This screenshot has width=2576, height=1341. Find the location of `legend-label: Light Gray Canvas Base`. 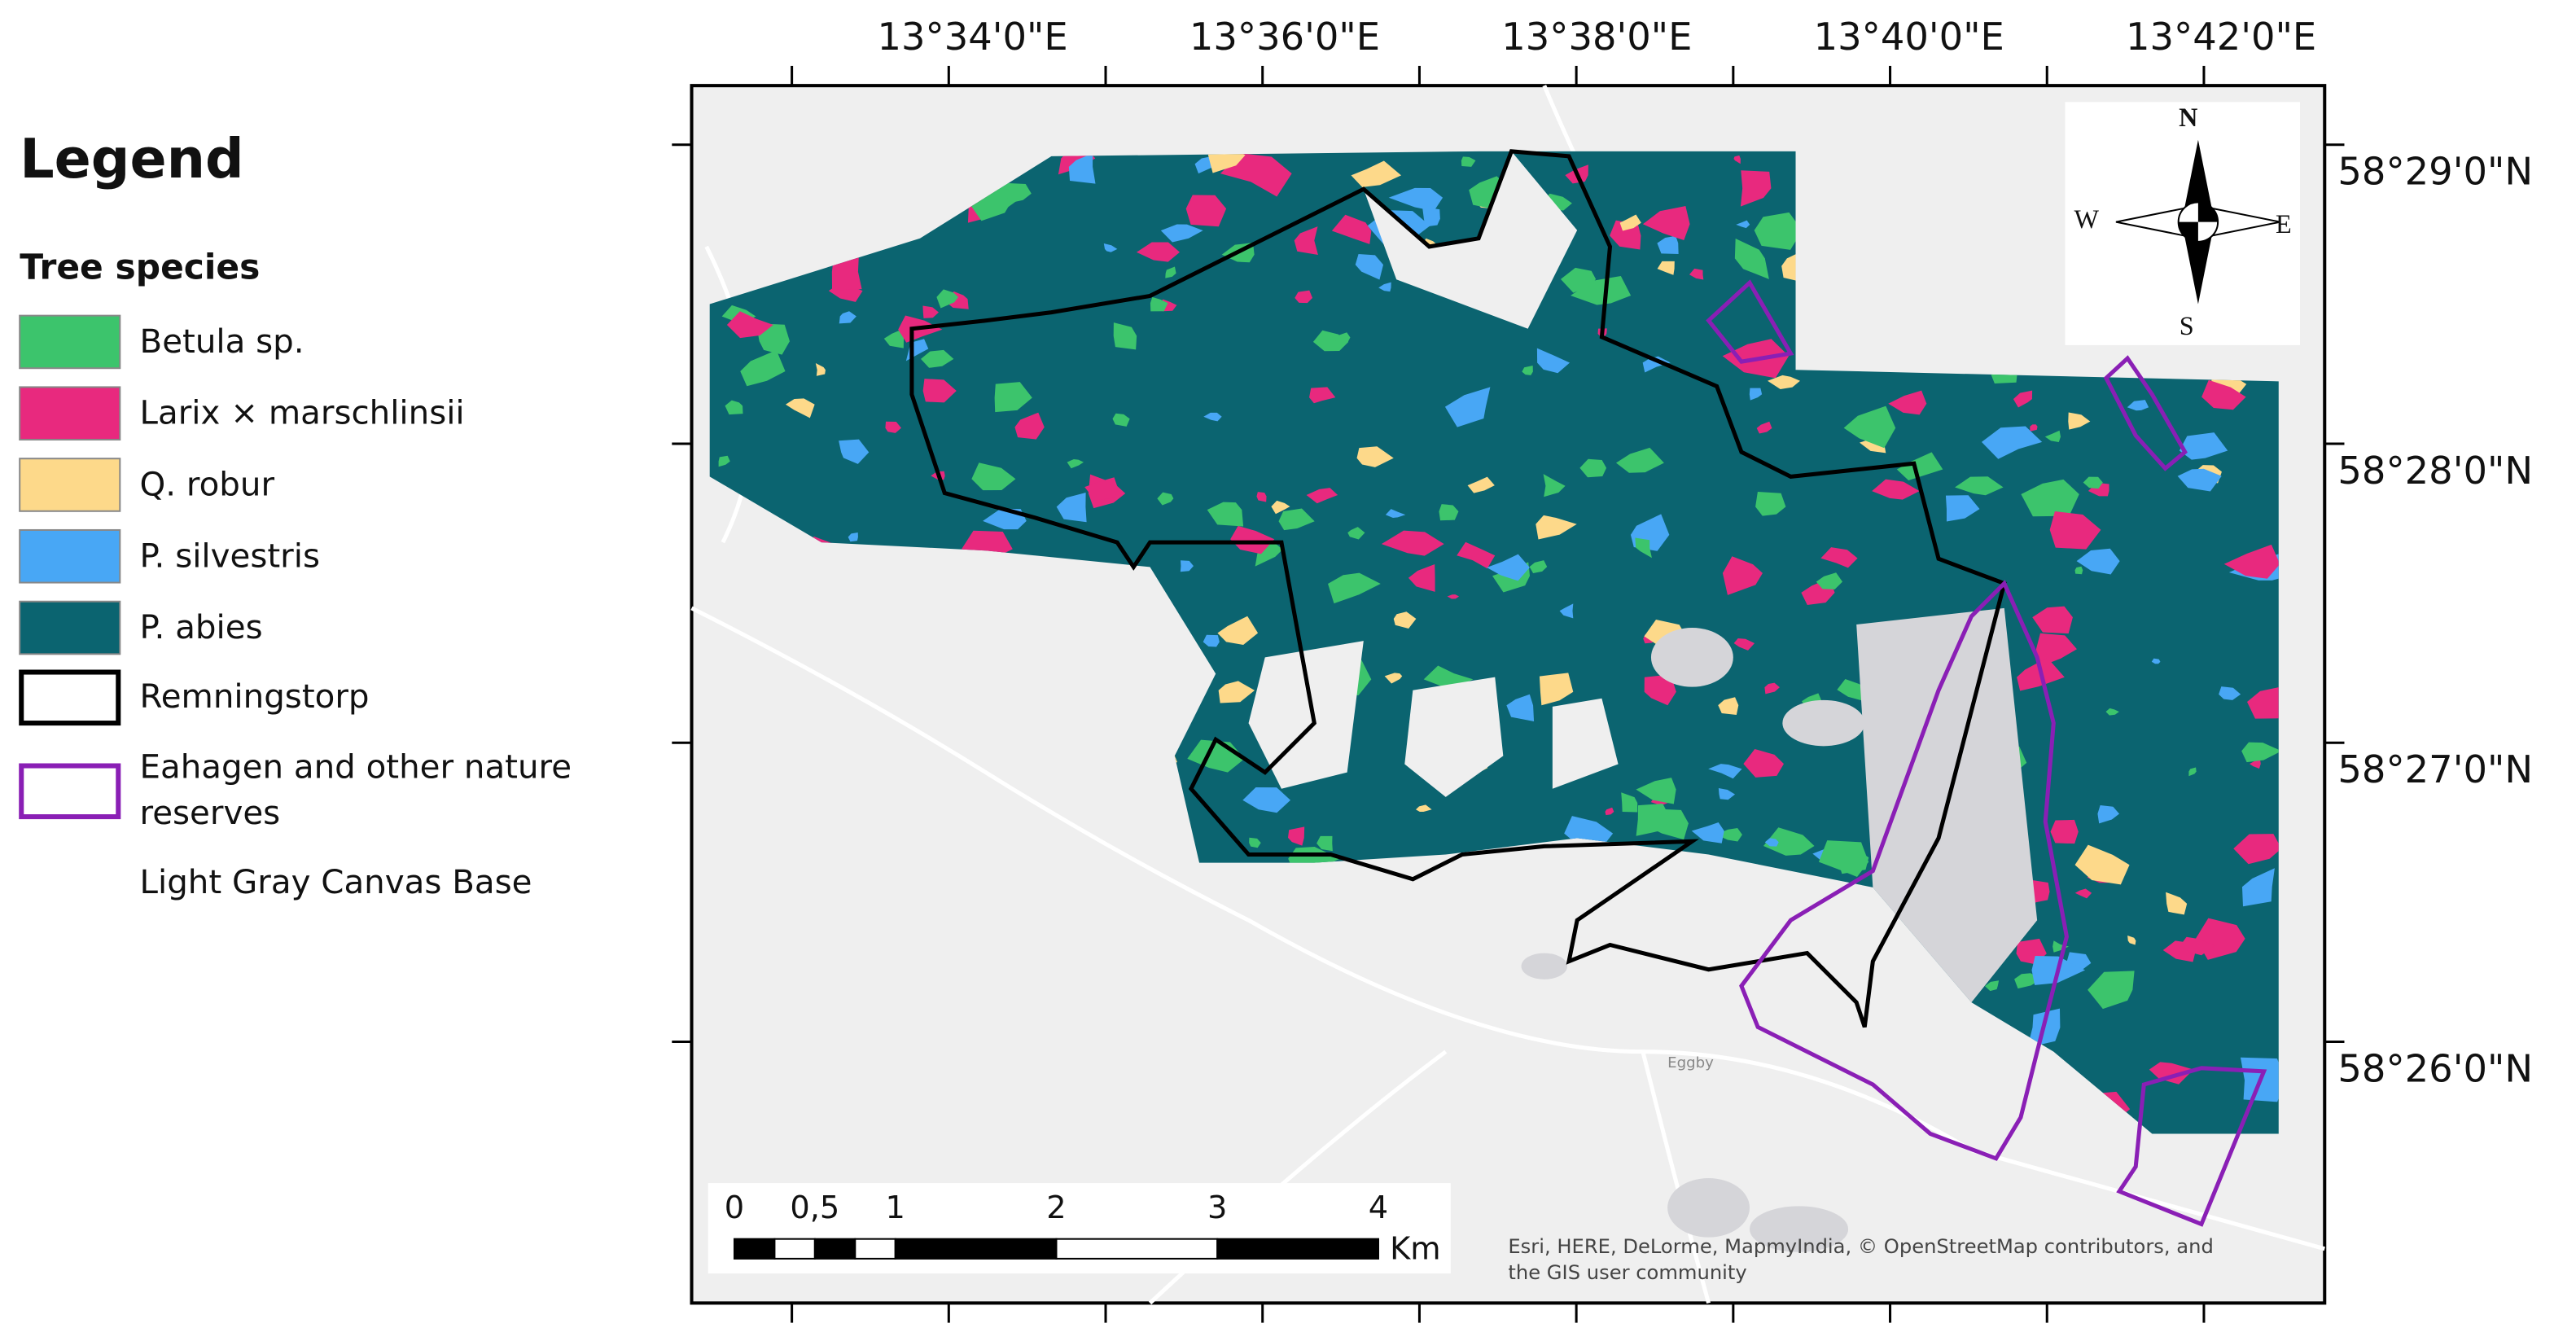

legend-label: Light Gray Canvas Base is located at coordinates (336, 882).